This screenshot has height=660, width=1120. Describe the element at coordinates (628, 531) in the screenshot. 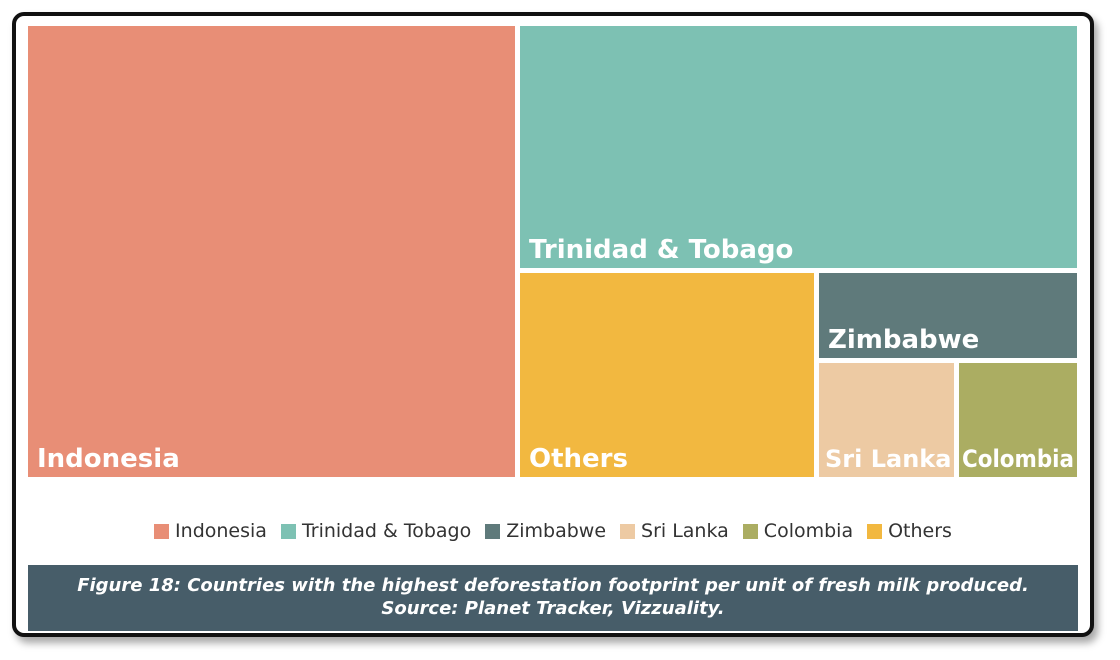

I see `legend-swatch-sri-lanka` at that location.